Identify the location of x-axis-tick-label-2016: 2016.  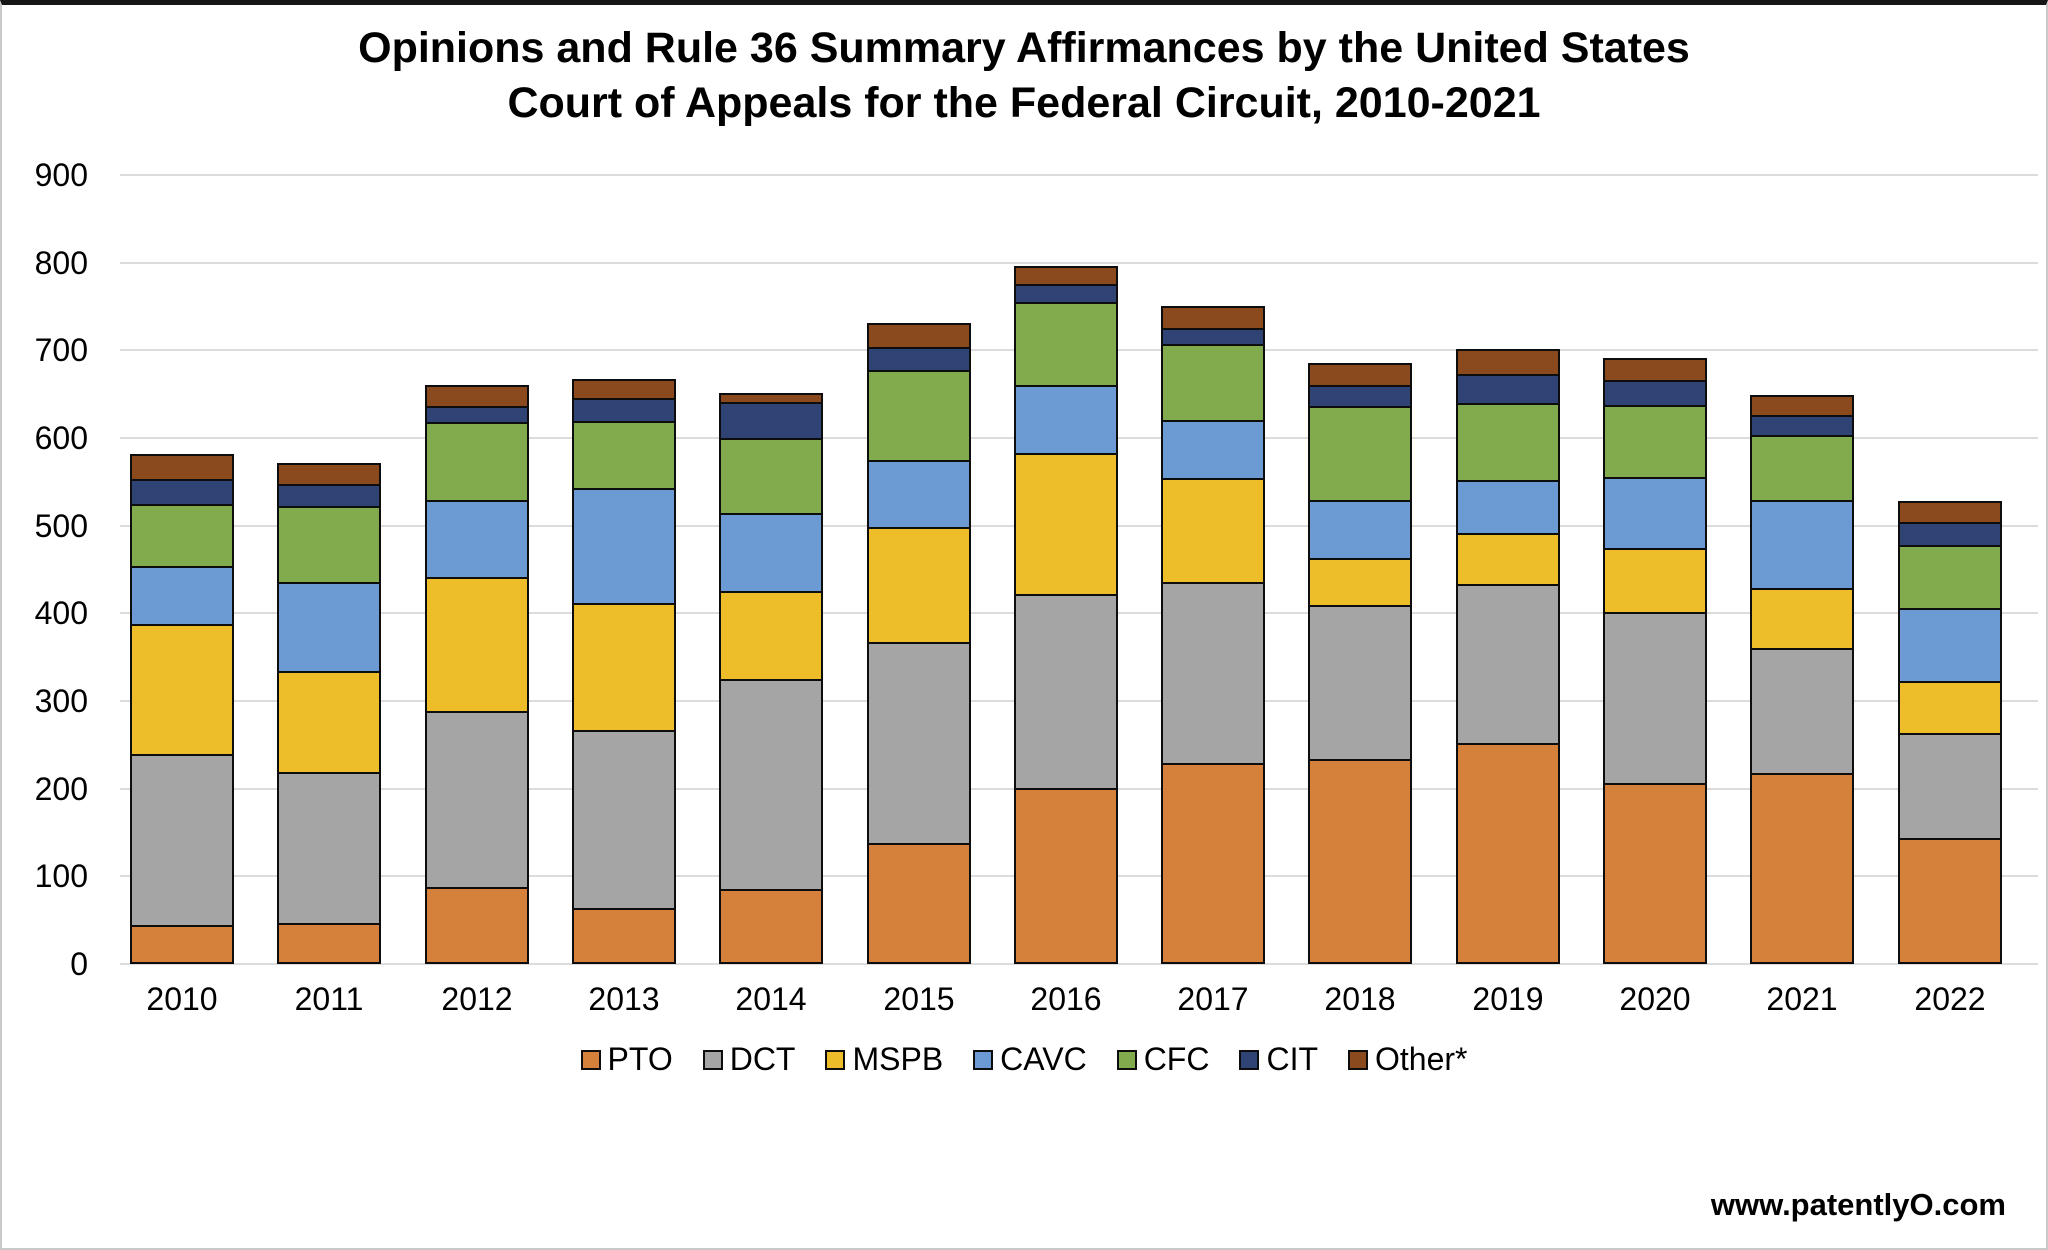
(1066, 999).